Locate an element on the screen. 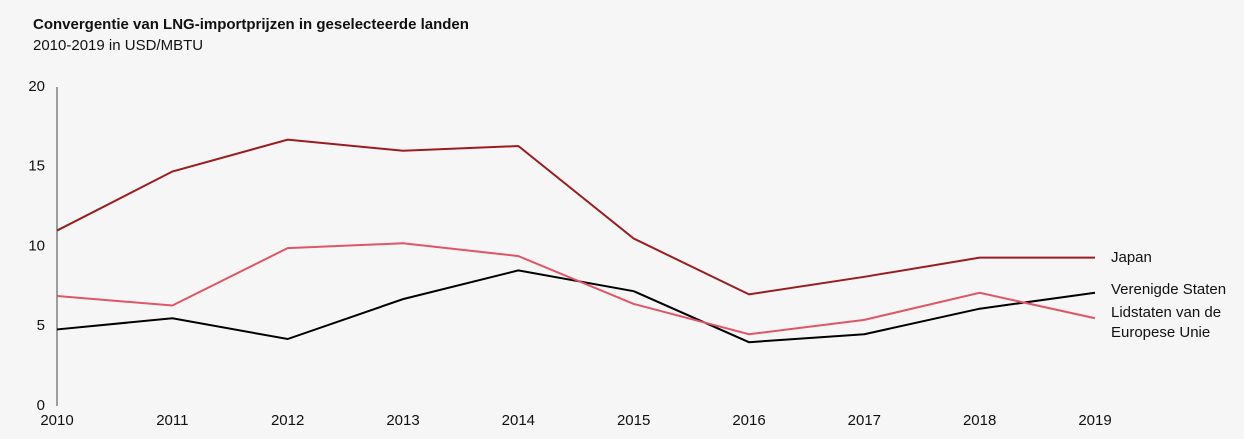 This screenshot has height=439, width=1244. legend-label: Lidstaten van de Europese Unie is located at coordinates (1166, 323).